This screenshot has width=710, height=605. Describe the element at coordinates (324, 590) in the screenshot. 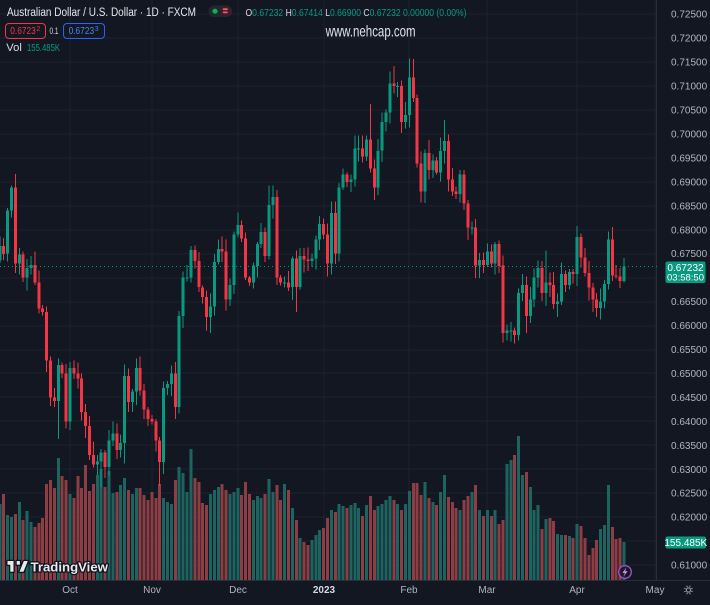

I see `svg-text: 2023` at that location.